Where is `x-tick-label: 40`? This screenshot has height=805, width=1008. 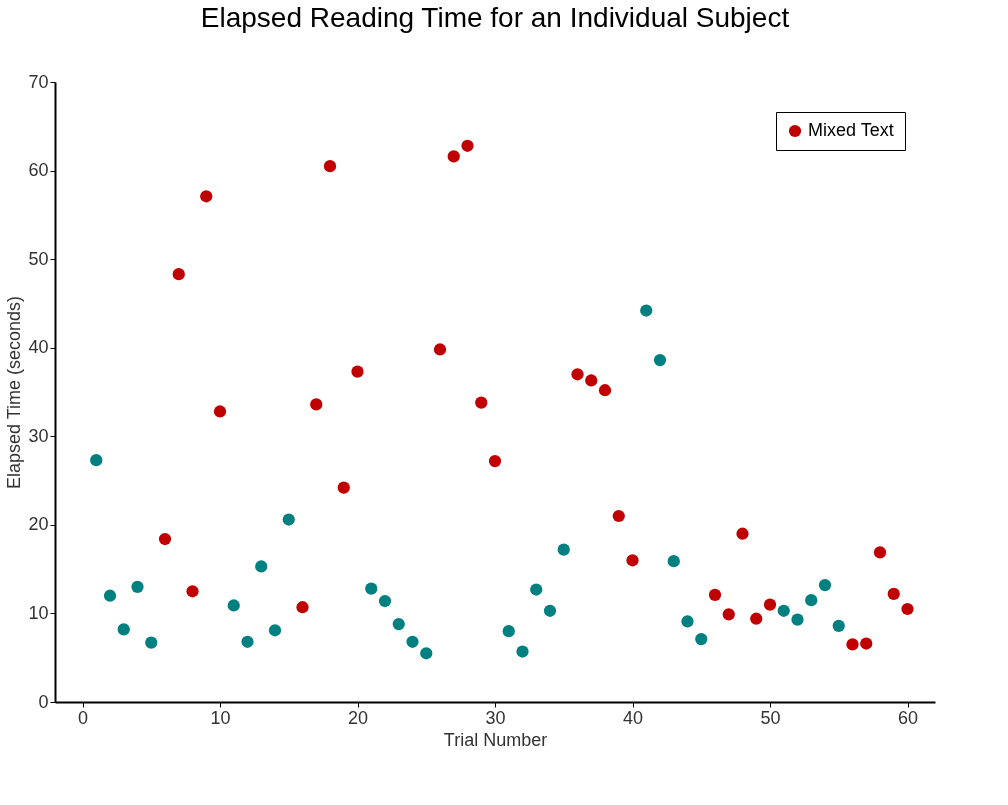
x-tick-label: 40 is located at coordinates (633, 717).